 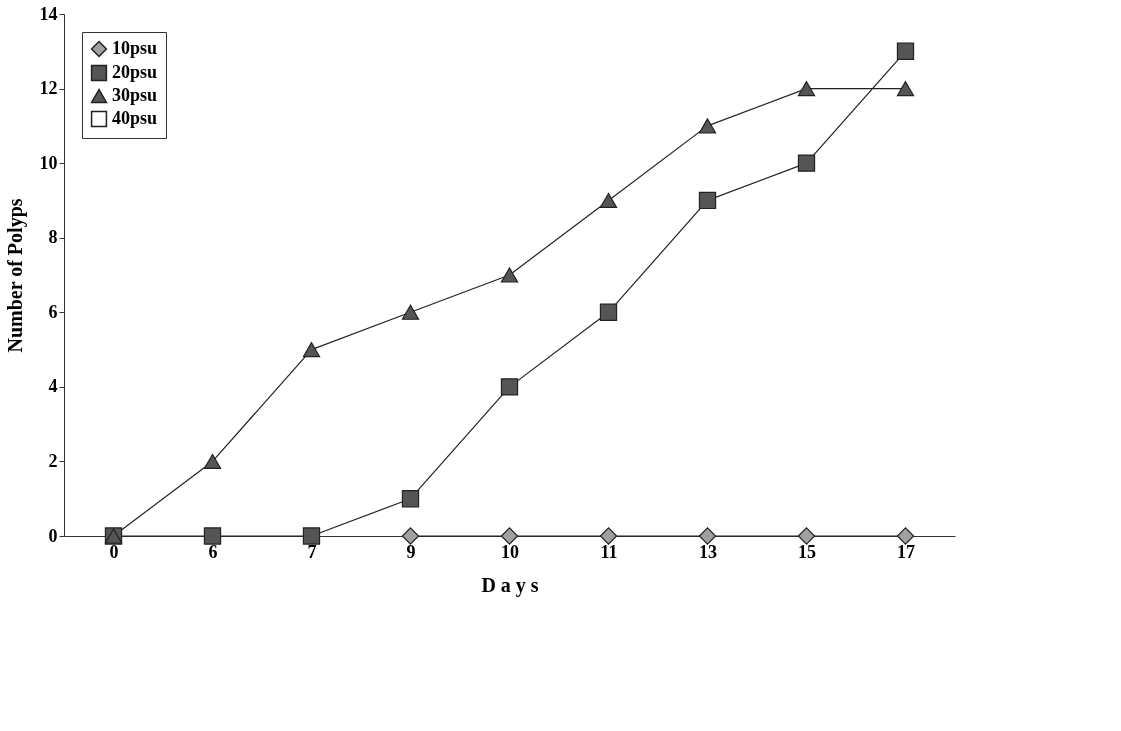 I want to click on x-tick-label: 7, so click(x=312, y=551).